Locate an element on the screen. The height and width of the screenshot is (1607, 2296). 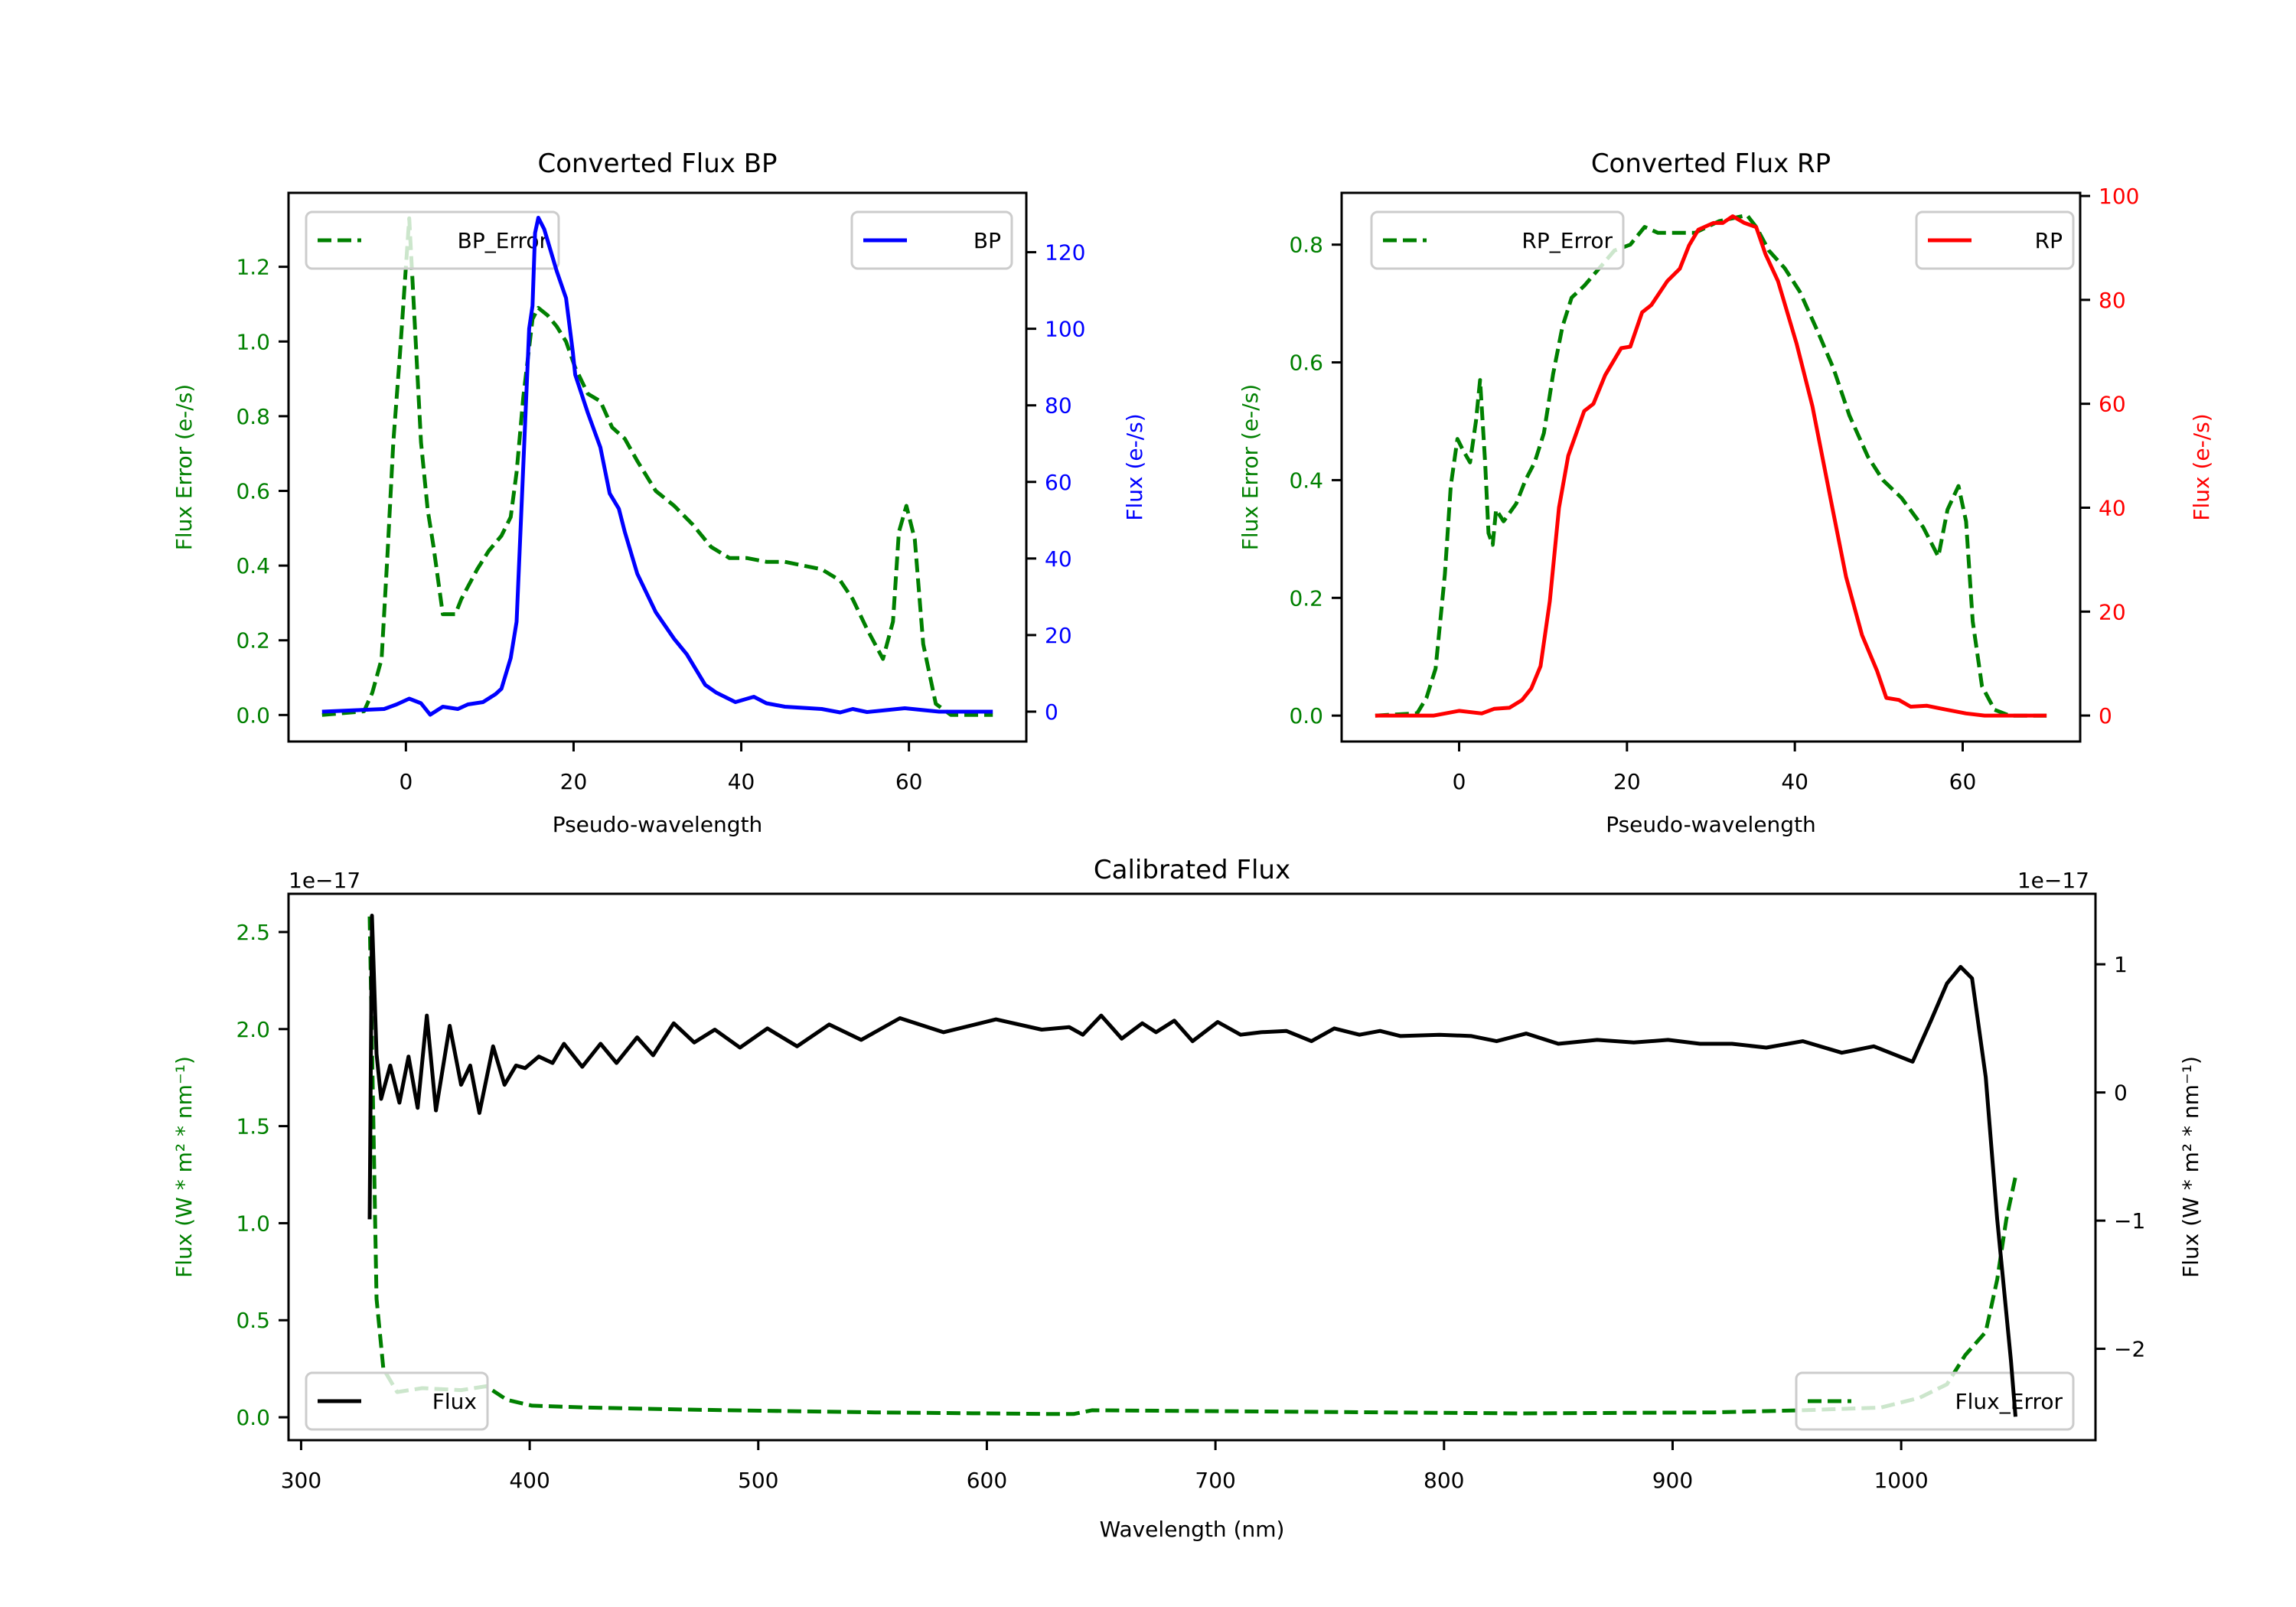
x-tick-label: 400 is located at coordinates (529, 1480).